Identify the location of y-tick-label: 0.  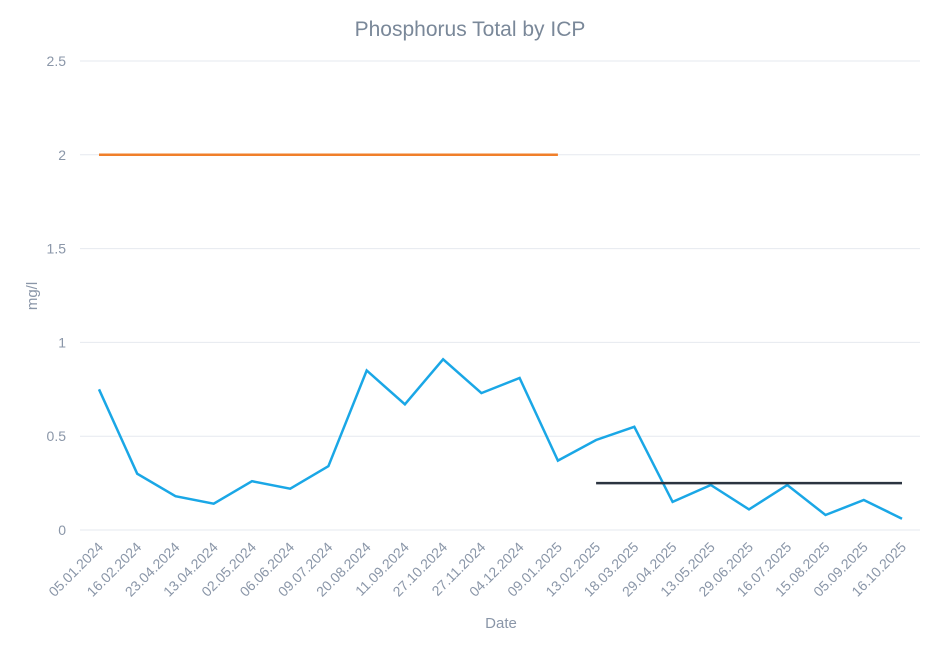
(62, 530).